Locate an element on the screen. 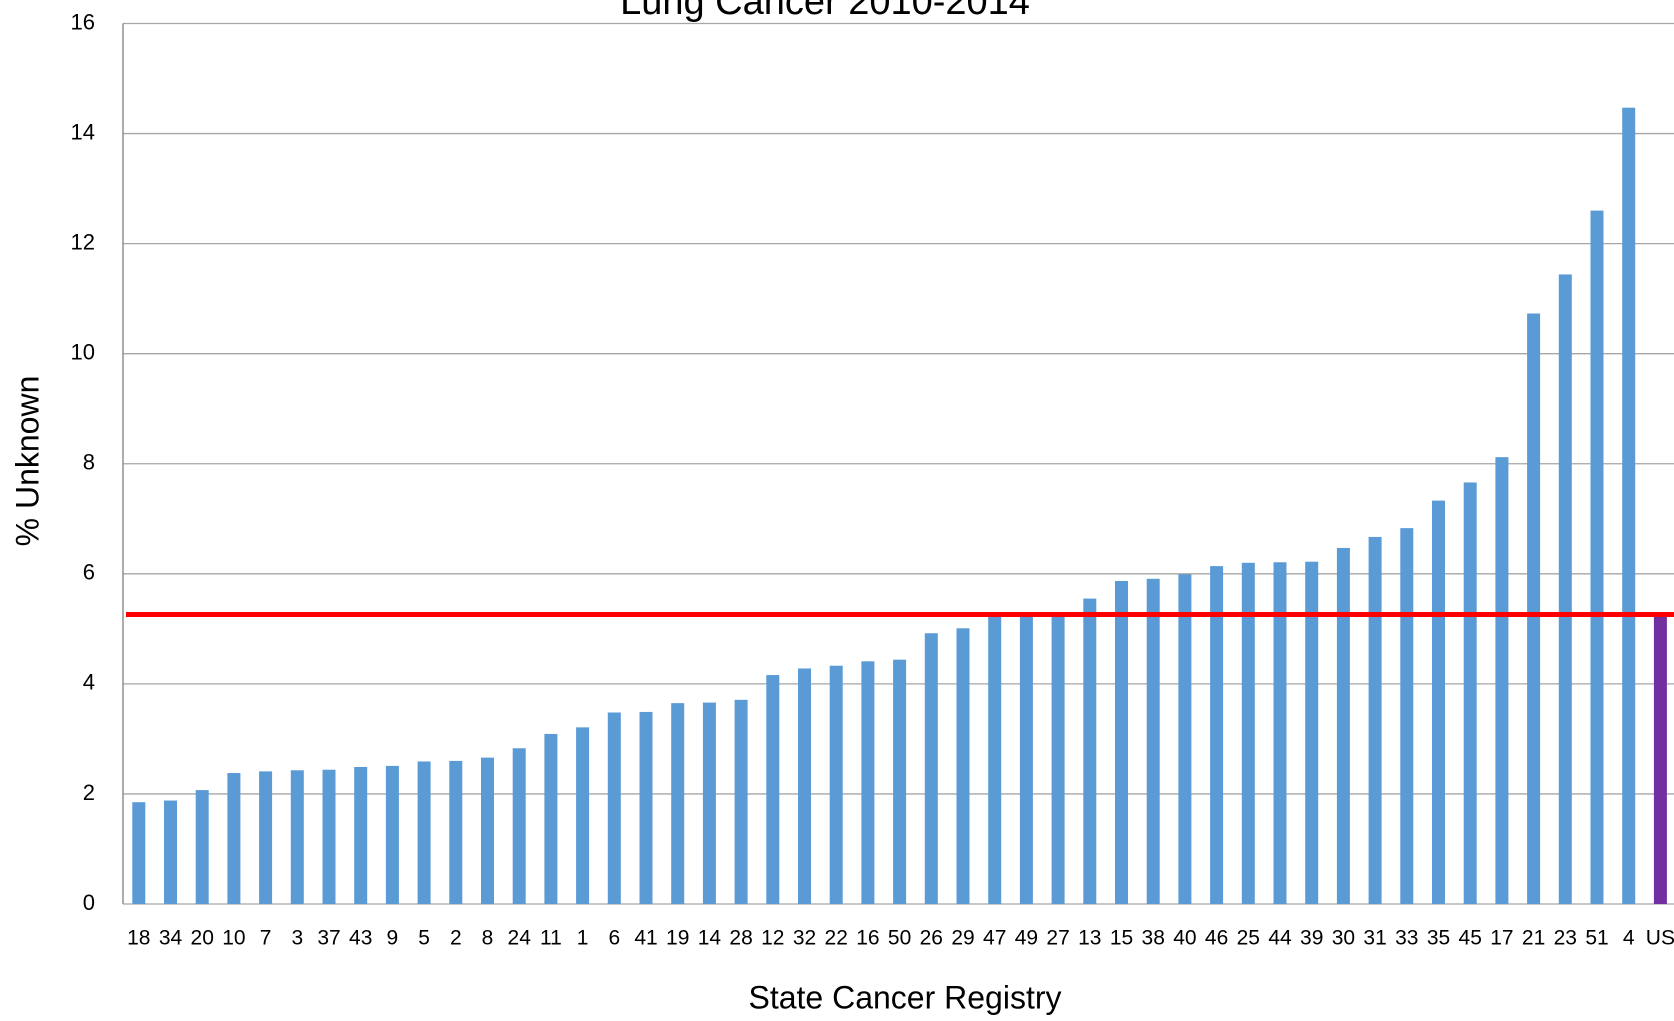  x-tick-label: 49 is located at coordinates (1026, 938).